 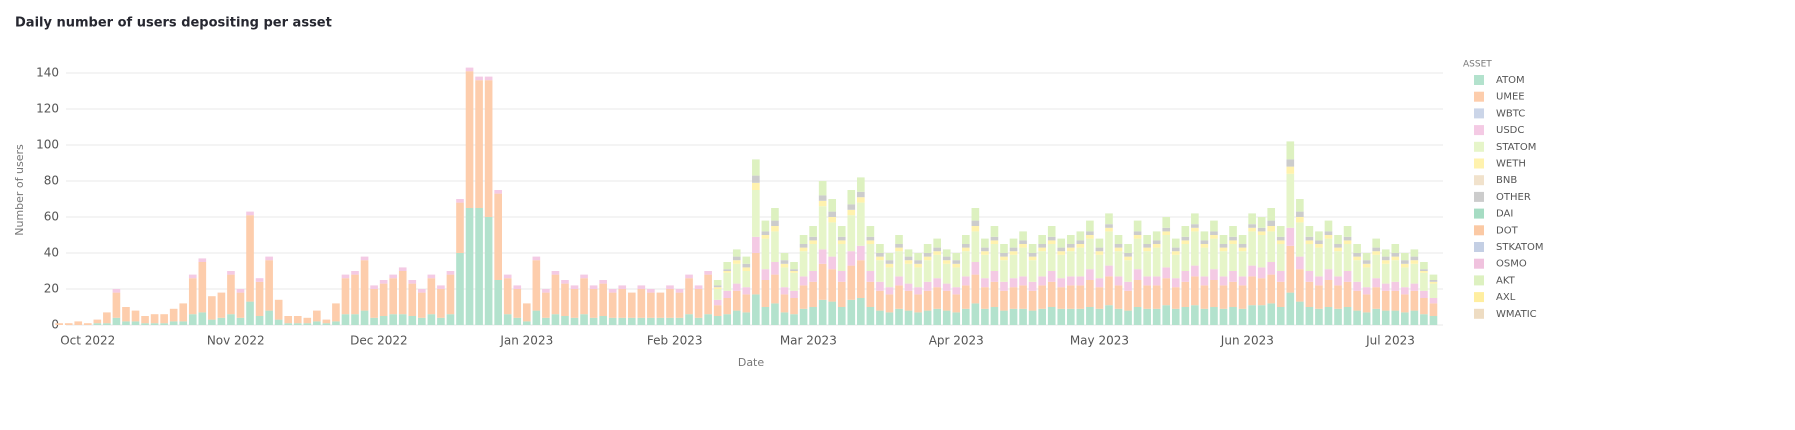 I want to click on legend-label: UMEE, so click(x=1510, y=97).